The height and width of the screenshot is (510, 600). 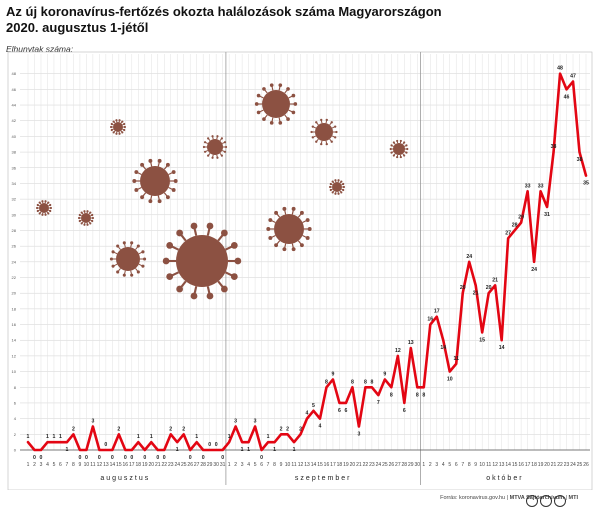 What do you see at coordinates (547, 215) in the screenshot?
I see `data-label: 31` at bounding box center [547, 215].